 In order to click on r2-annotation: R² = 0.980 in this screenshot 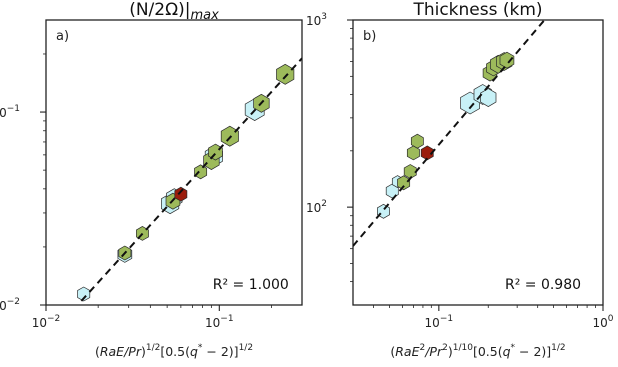, I will do `click(543, 285)`.